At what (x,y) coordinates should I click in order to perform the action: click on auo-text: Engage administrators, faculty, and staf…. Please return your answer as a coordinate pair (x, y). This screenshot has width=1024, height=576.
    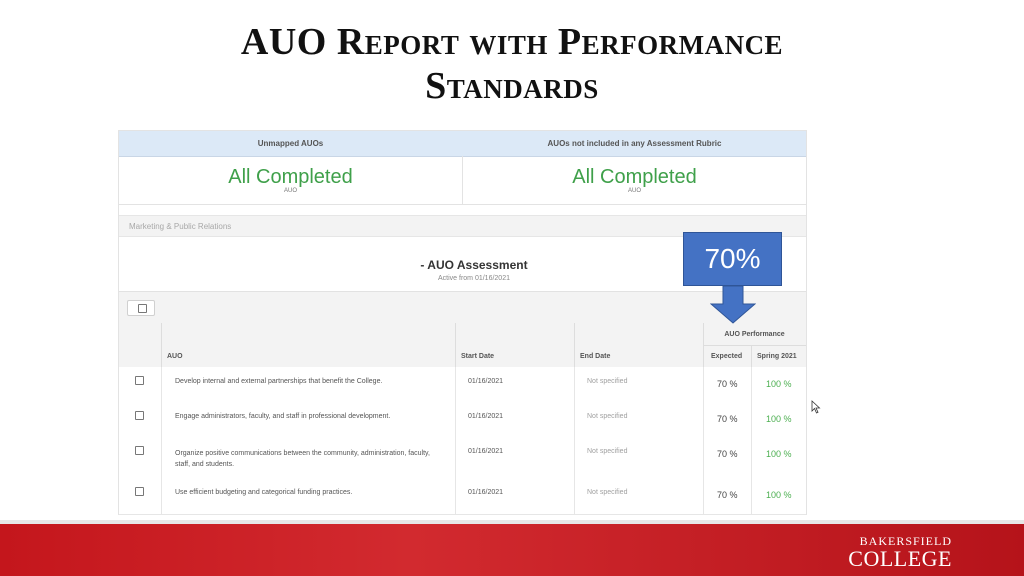
    Looking at the image, I should click on (283, 416).